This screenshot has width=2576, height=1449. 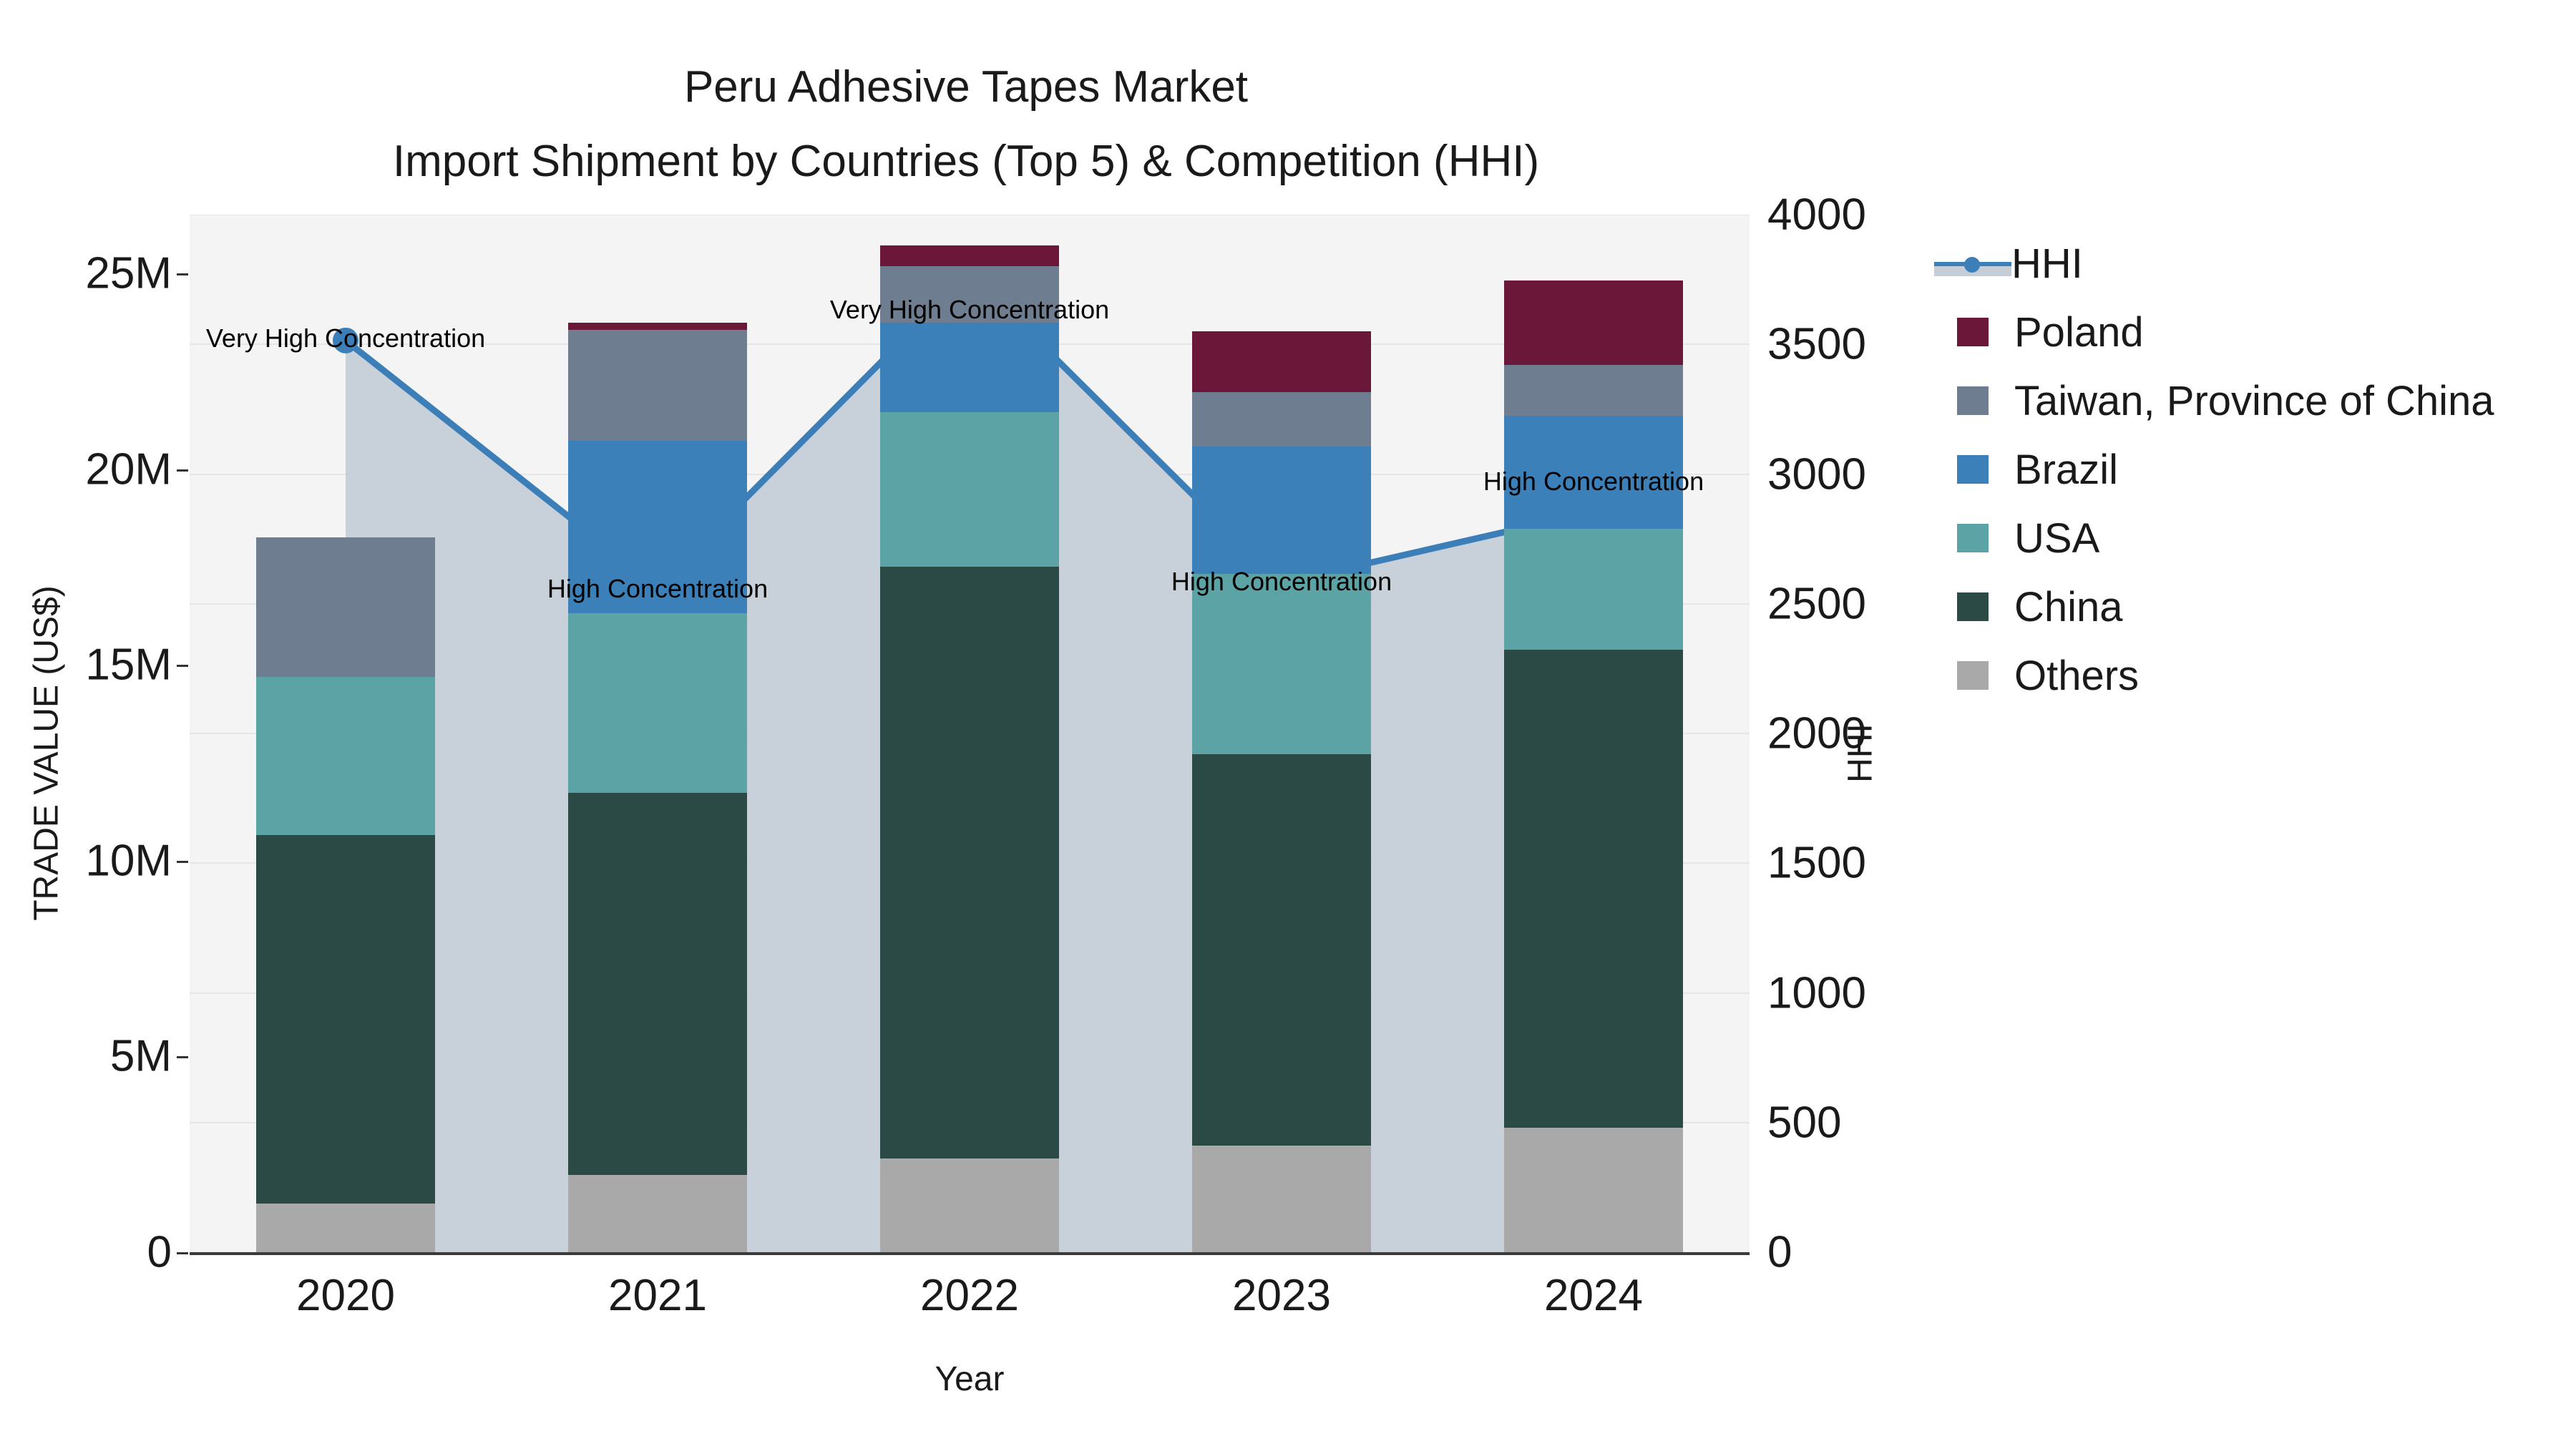 I want to click on y-axis-left-label: TRADE VALUE (US$), so click(x=46, y=753).